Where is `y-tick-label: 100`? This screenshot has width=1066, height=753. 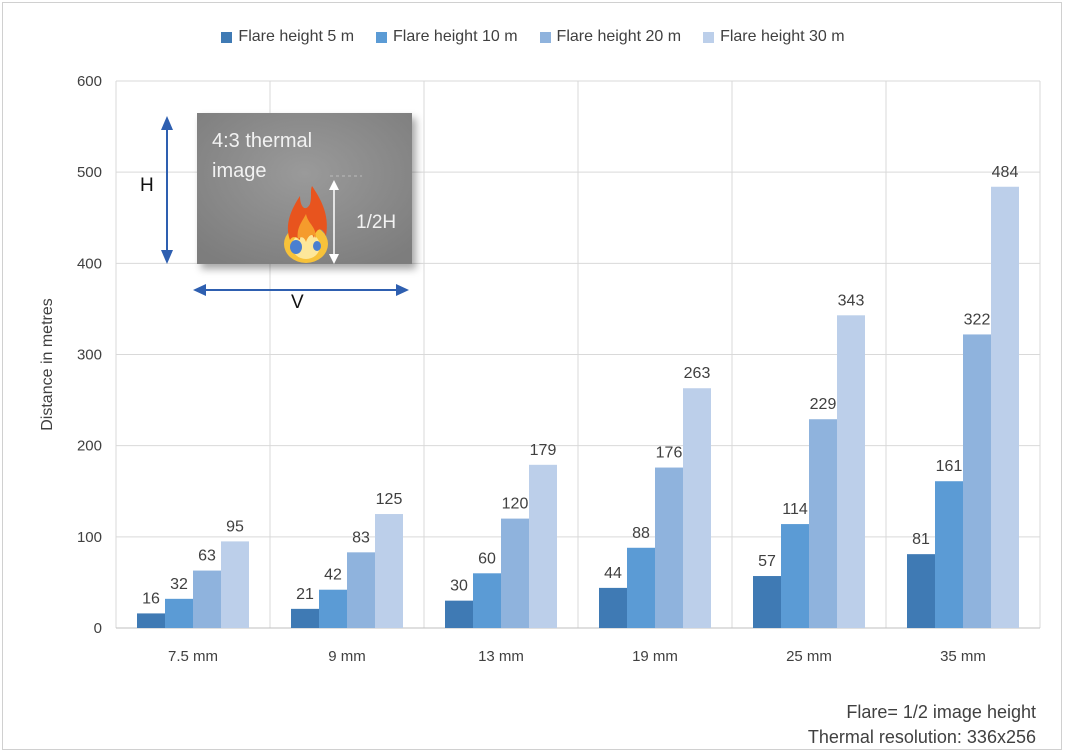 y-tick-label: 100 is located at coordinates (89, 537).